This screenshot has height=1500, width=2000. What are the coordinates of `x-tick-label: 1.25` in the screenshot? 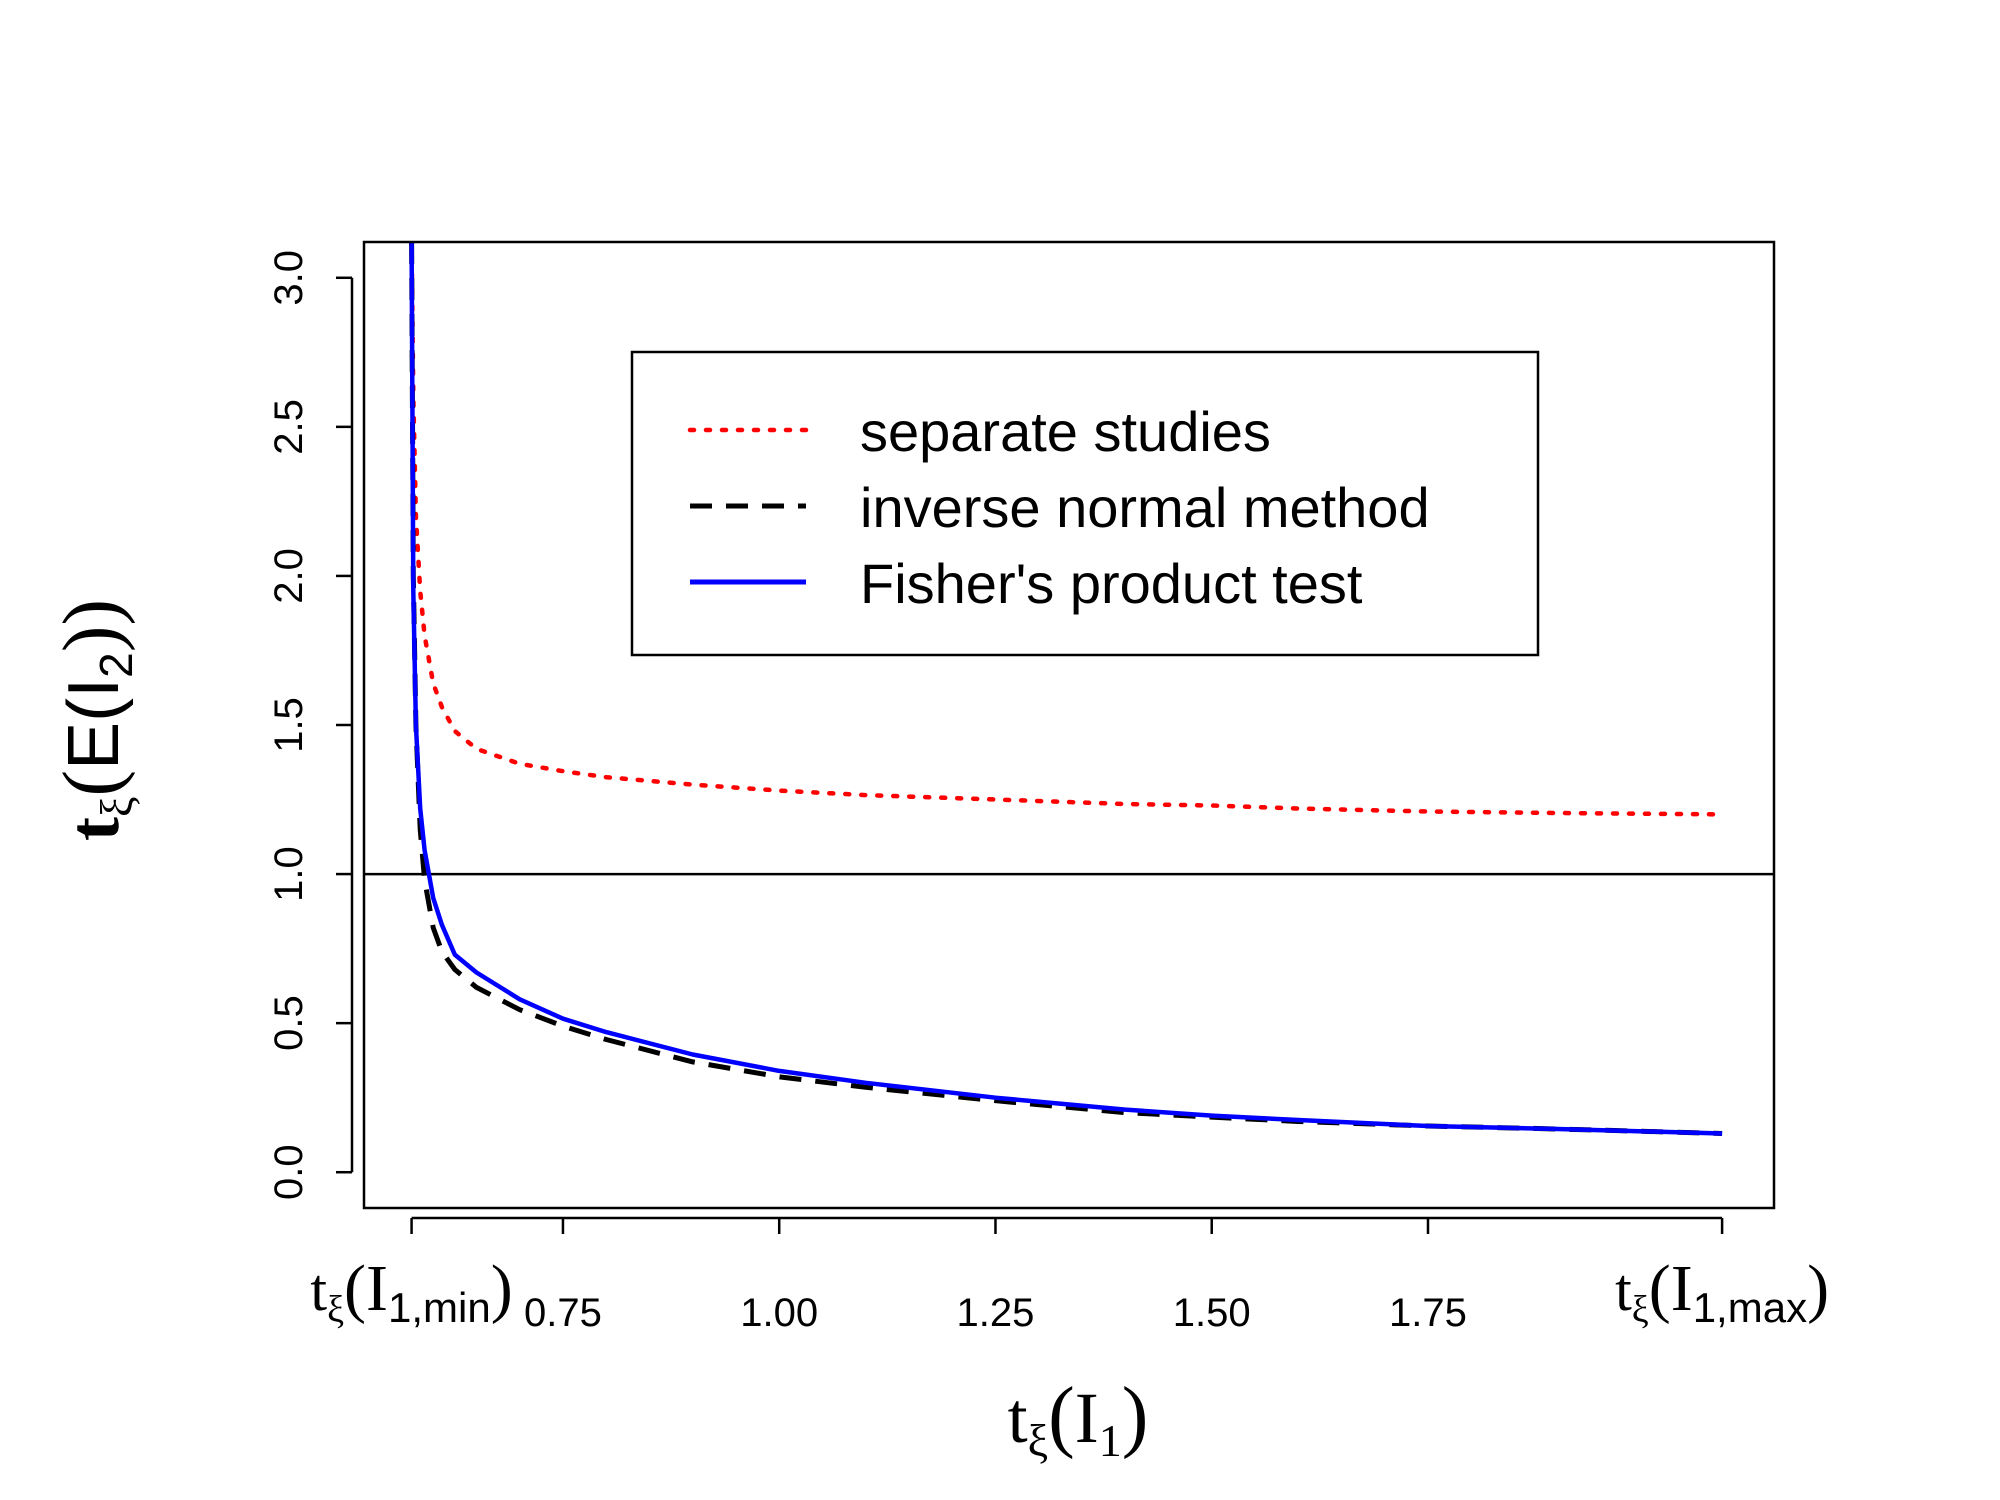 It's located at (996, 1313).